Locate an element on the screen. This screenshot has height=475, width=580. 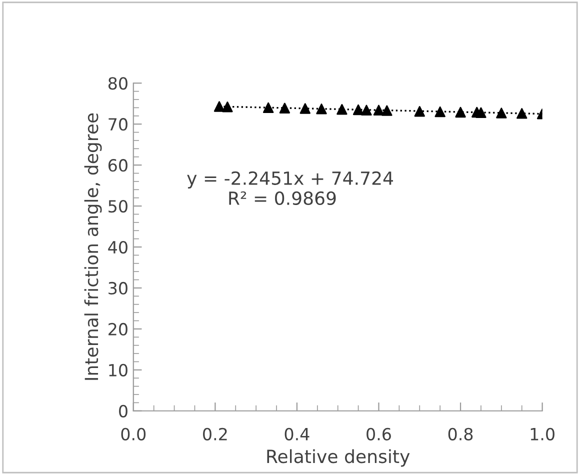
annotation: R² = 0.9869 is located at coordinates (282, 198).